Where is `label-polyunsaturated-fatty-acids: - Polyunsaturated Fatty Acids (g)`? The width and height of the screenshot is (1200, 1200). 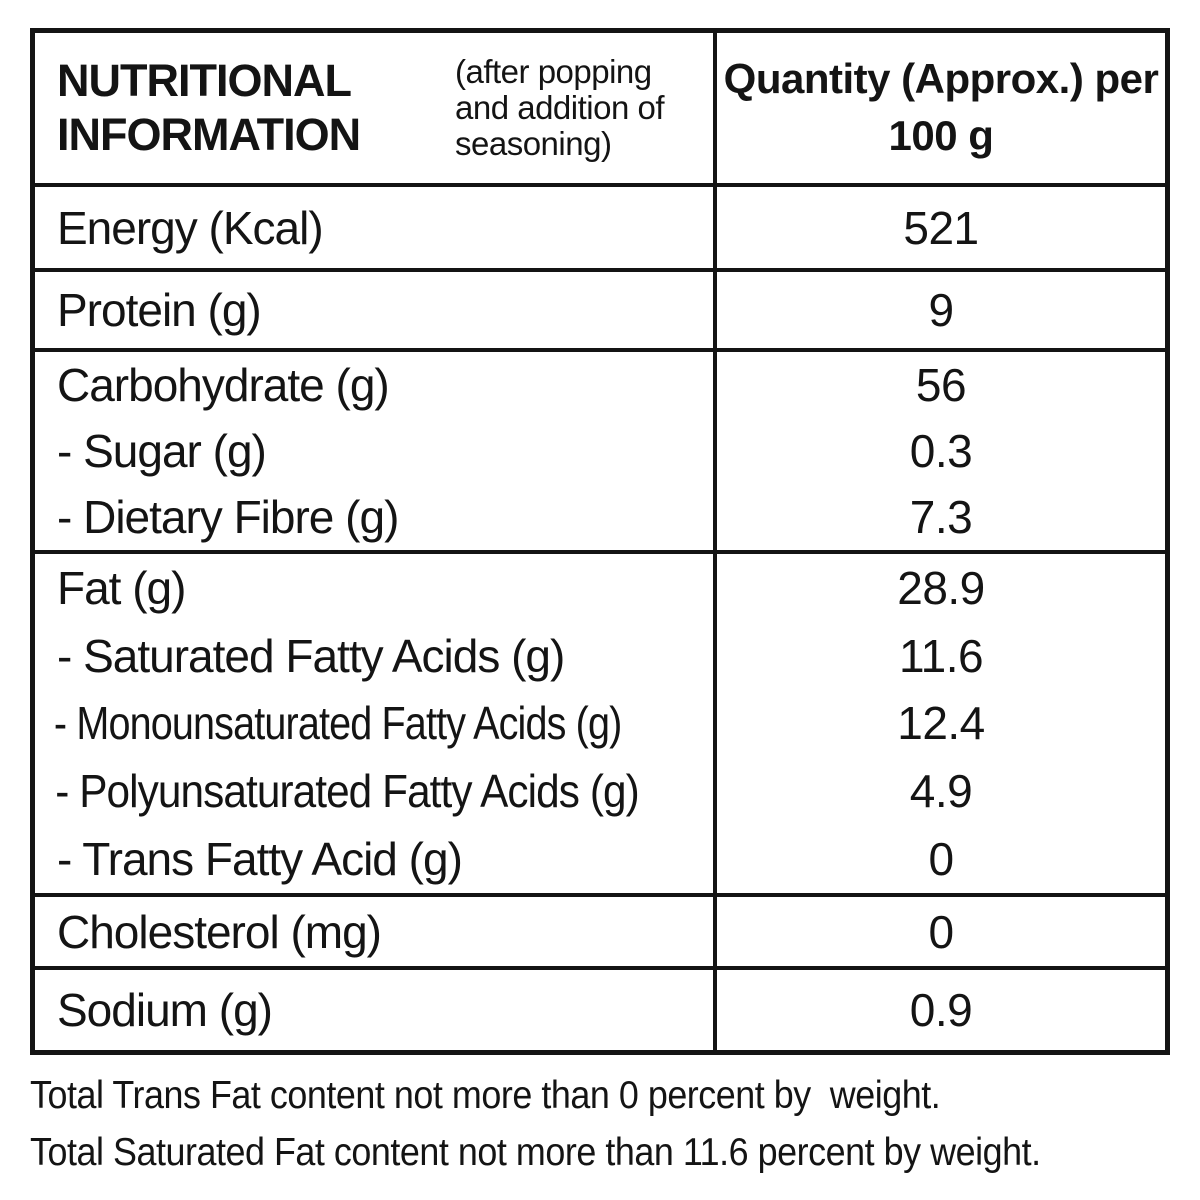 label-polyunsaturated-fatty-acids: - Polyunsaturated Fatty Acids (g) is located at coordinates (347, 791).